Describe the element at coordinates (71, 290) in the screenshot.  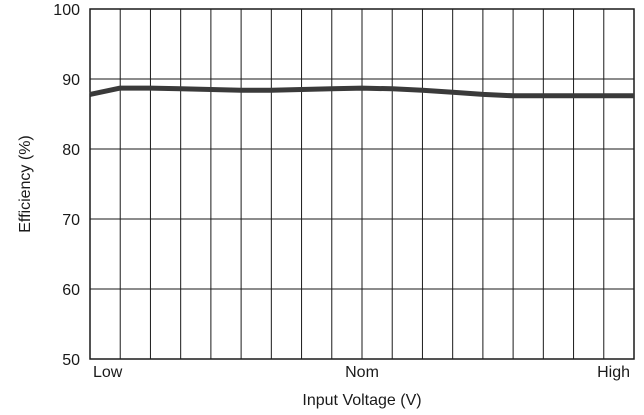
I see `y-tick-label: 60` at that location.